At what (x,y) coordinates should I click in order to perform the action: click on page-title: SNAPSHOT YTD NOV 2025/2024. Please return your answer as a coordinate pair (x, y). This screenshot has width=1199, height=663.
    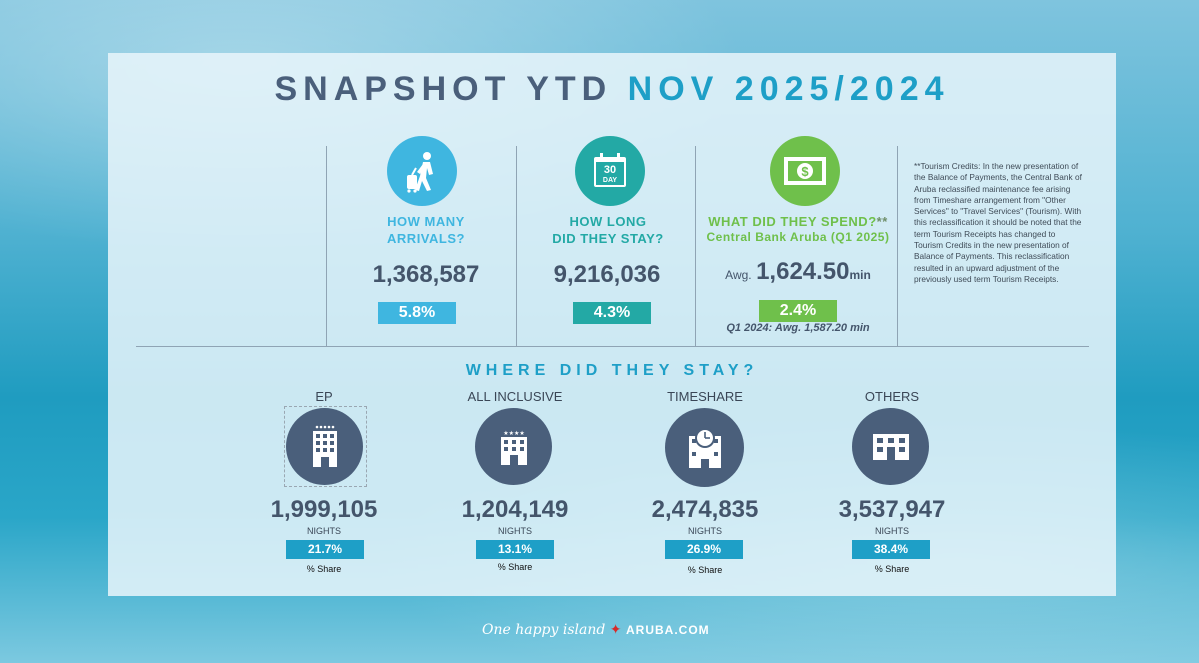
    Looking at the image, I should click on (612, 89).